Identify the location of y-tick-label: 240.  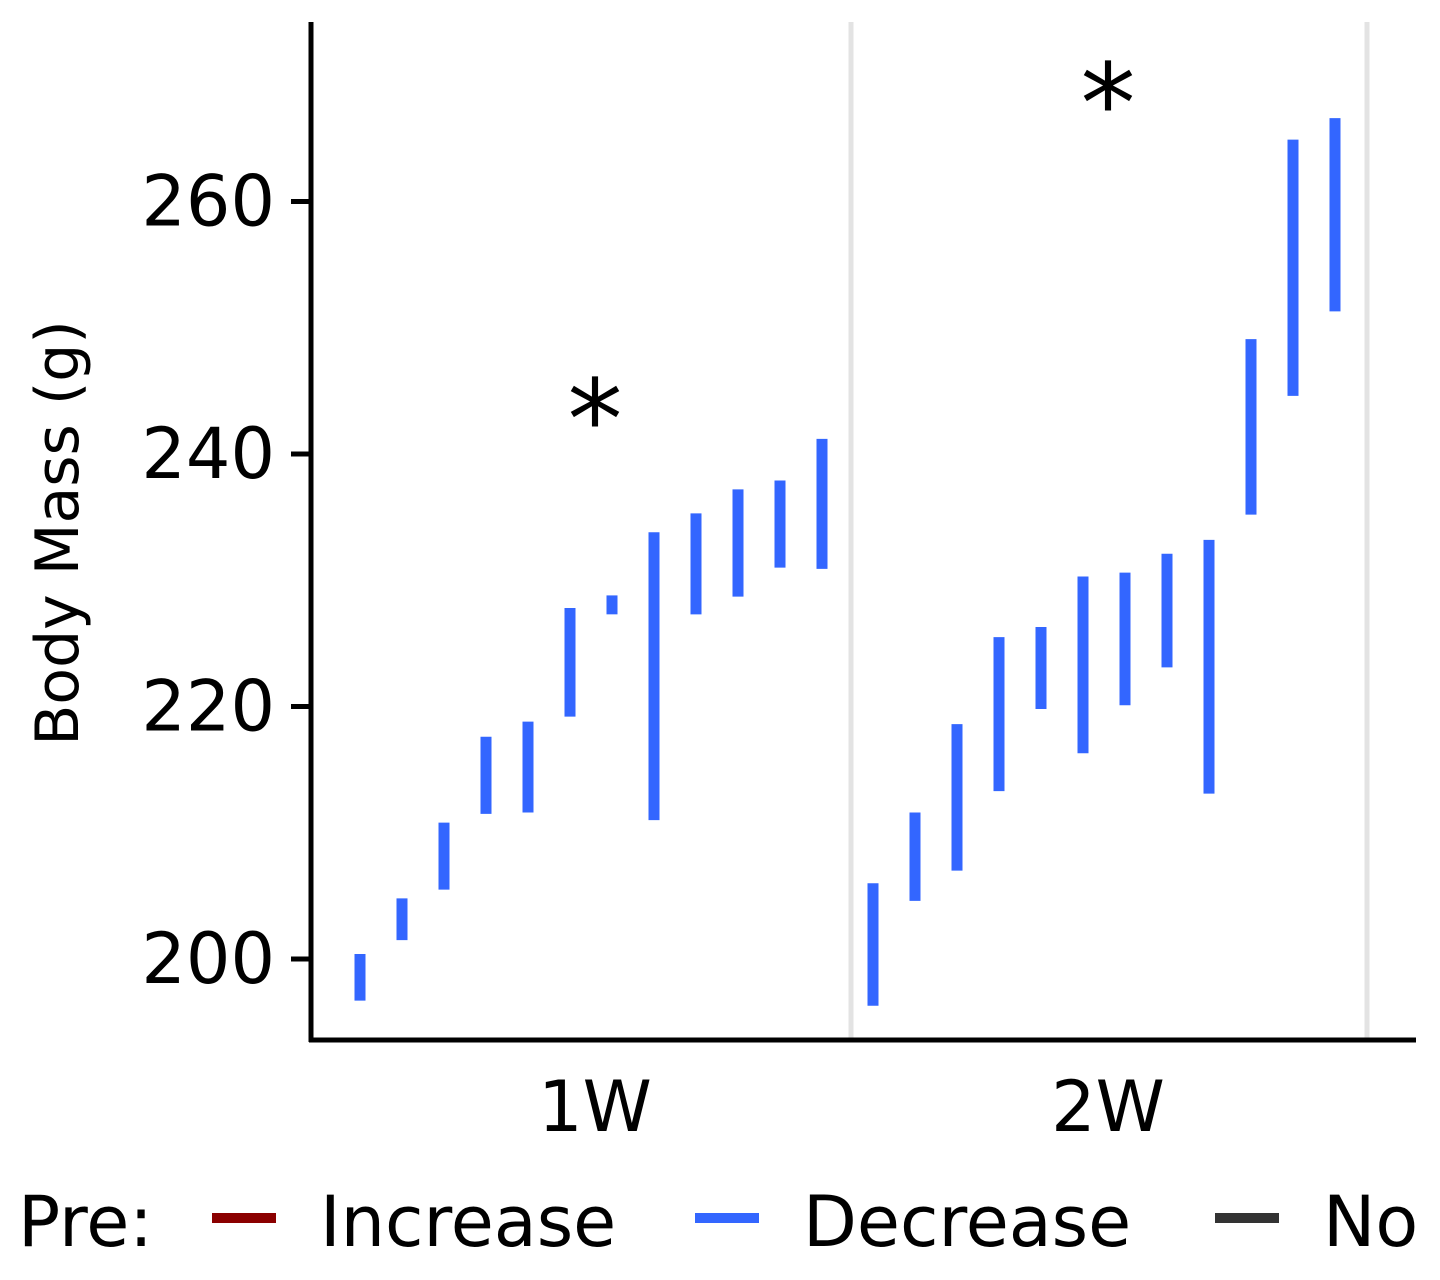
(208, 454).